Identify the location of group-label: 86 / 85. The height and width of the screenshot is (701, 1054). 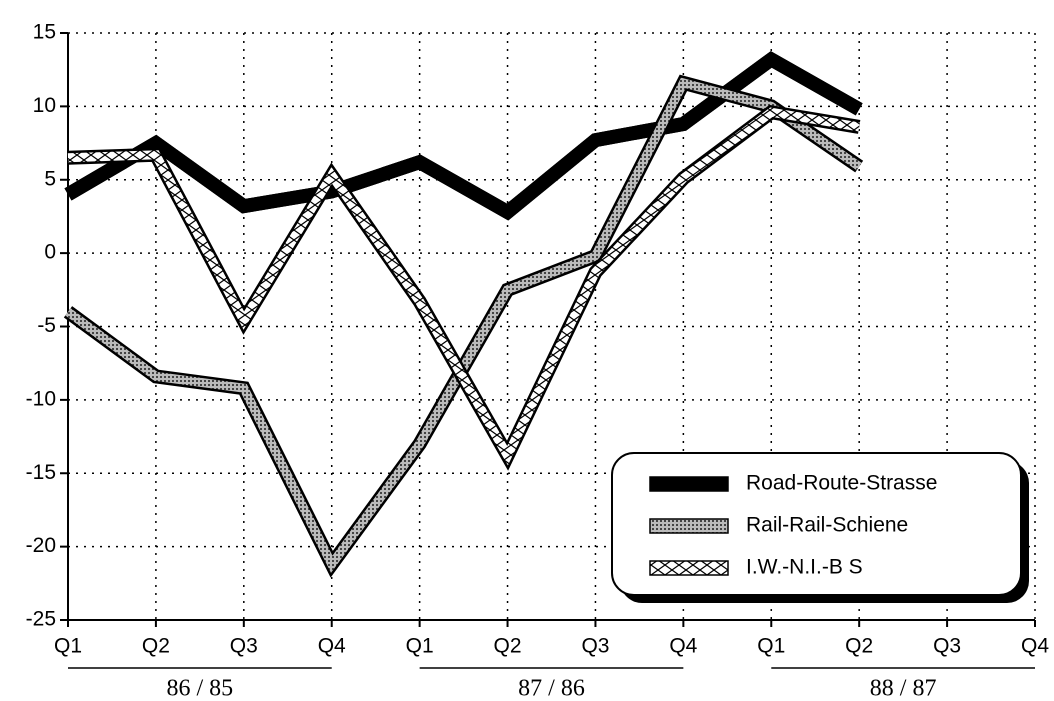
(200, 688).